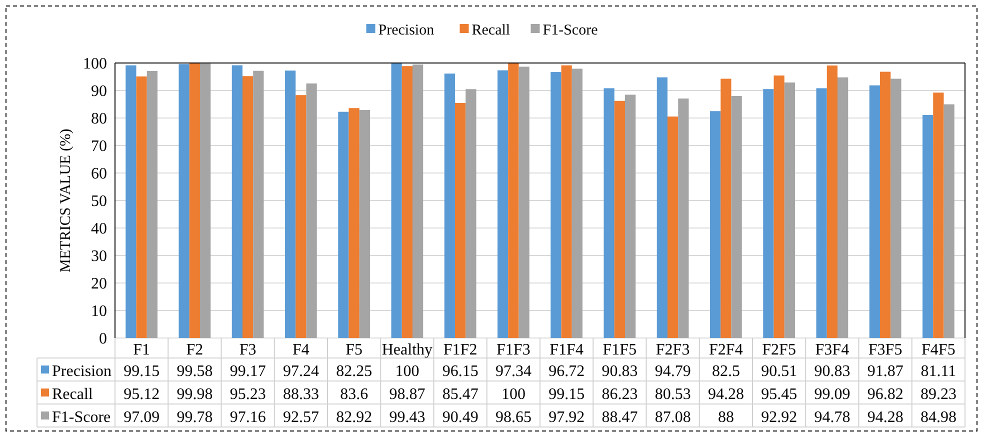 The height and width of the screenshot is (437, 983). What do you see at coordinates (300, 417) in the screenshot?
I see `data-label: 92.57` at bounding box center [300, 417].